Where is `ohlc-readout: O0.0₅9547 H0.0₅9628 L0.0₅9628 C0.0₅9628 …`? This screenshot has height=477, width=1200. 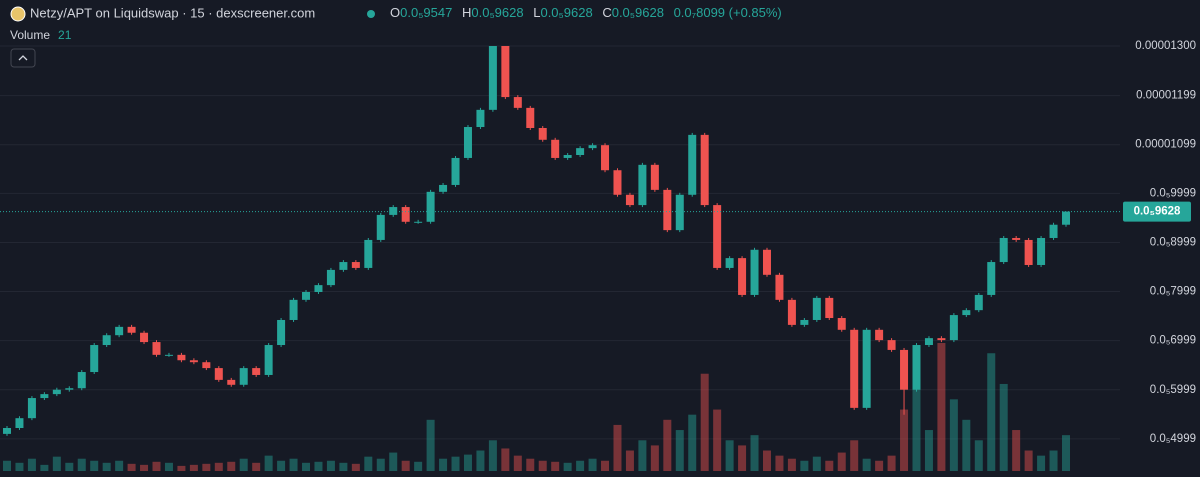 ohlc-readout: O0.0₅9547 H0.0₅9628 L0.0₅9628 C0.0₅9628 … is located at coordinates (586, 12).